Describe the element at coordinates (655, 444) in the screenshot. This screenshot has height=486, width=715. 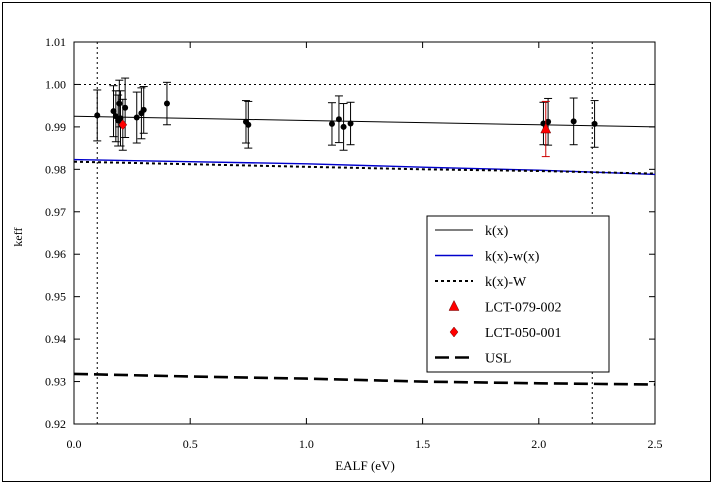
I see `x-tick-label: 2.5` at that location.